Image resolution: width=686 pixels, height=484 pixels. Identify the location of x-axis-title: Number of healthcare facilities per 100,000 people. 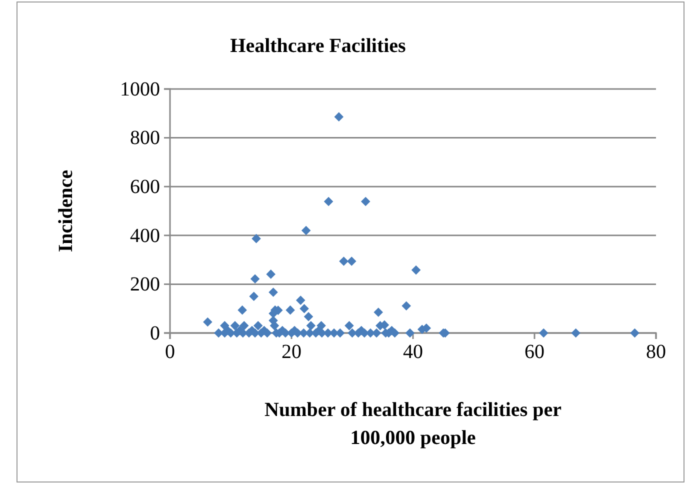
(413, 424).